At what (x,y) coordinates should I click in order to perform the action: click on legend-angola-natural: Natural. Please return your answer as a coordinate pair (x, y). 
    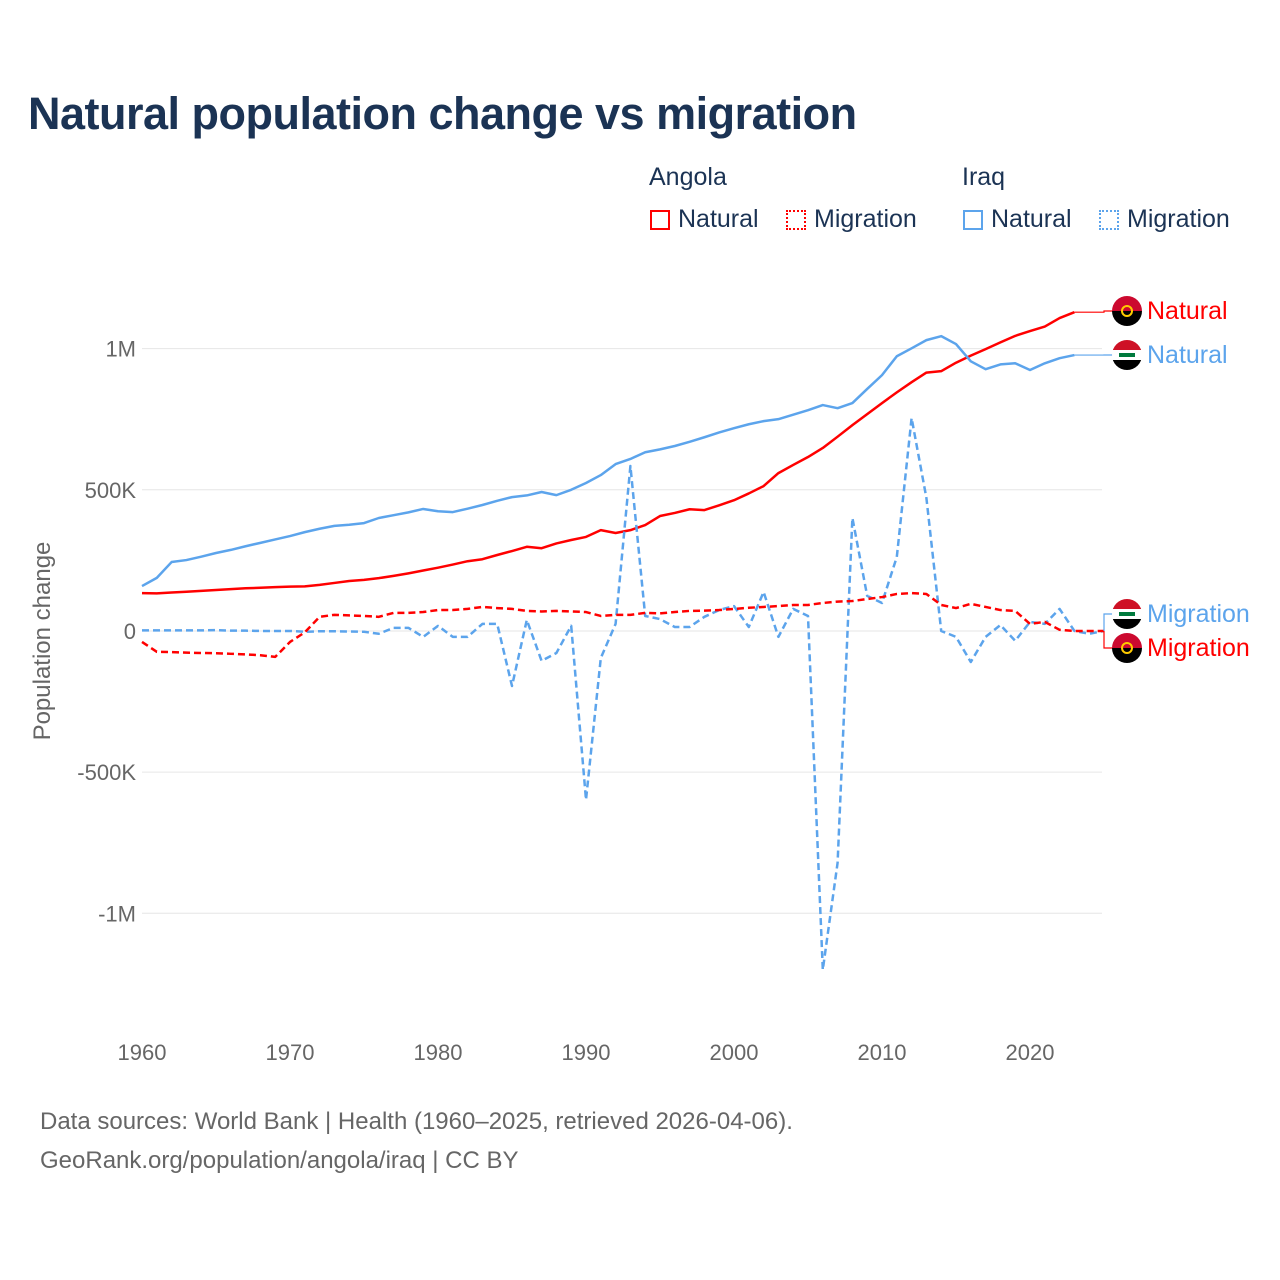
    Looking at the image, I should click on (704, 219).